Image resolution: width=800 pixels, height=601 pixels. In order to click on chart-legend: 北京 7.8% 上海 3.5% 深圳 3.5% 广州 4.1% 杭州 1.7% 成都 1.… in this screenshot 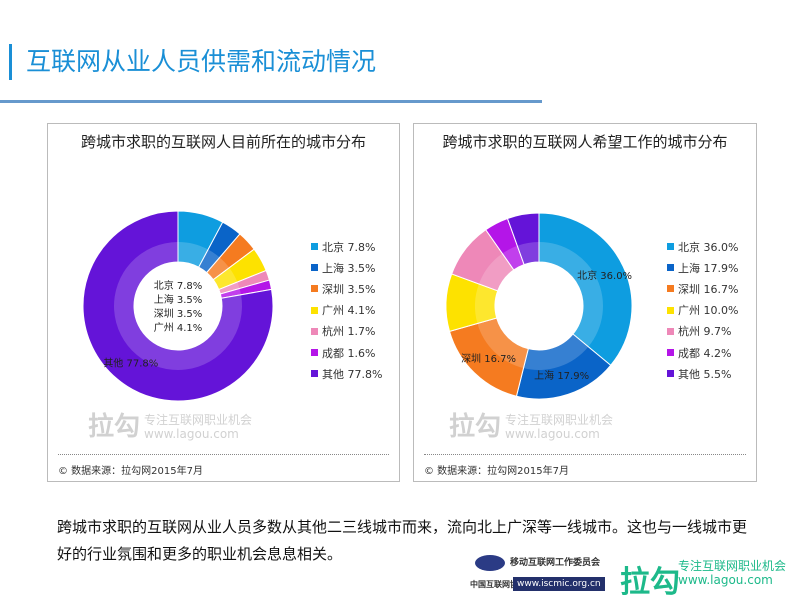, I will do `click(346, 310)`.